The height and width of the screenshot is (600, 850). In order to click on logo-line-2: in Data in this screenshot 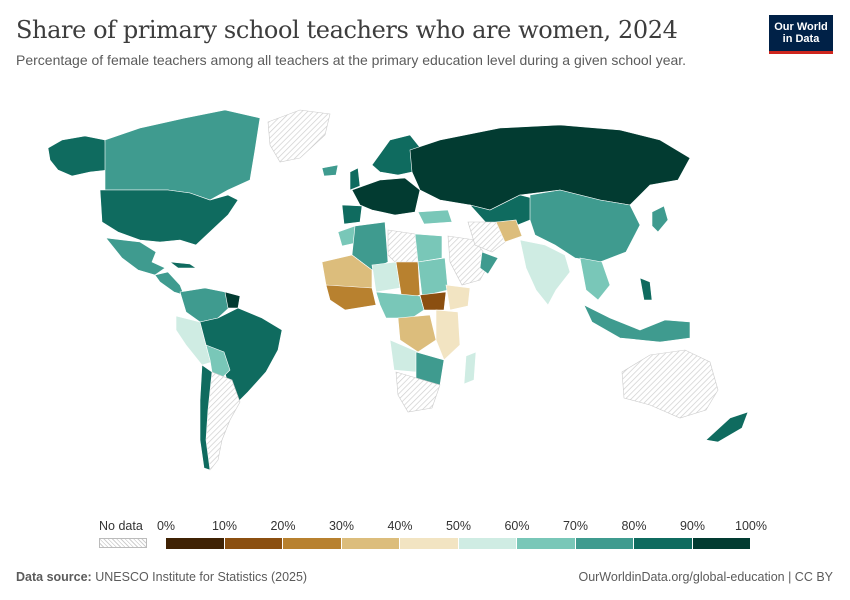, I will do `click(801, 39)`.